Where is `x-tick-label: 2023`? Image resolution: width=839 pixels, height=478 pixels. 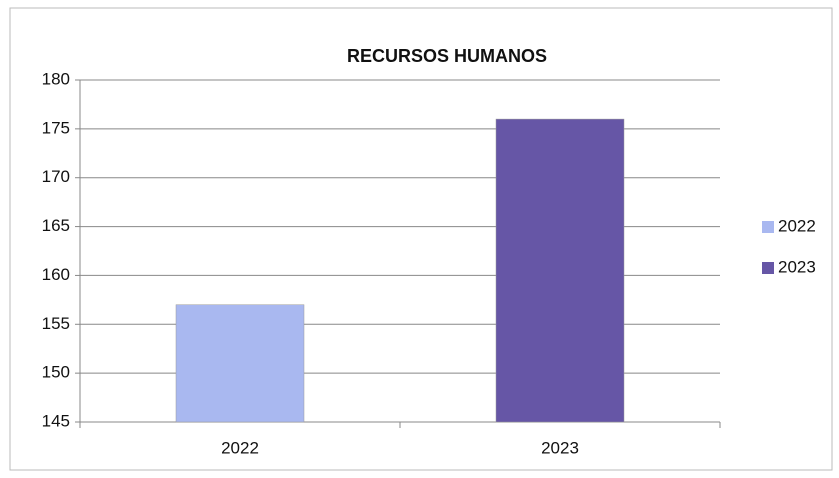
x-tick-label: 2023 is located at coordinates (560, 447).